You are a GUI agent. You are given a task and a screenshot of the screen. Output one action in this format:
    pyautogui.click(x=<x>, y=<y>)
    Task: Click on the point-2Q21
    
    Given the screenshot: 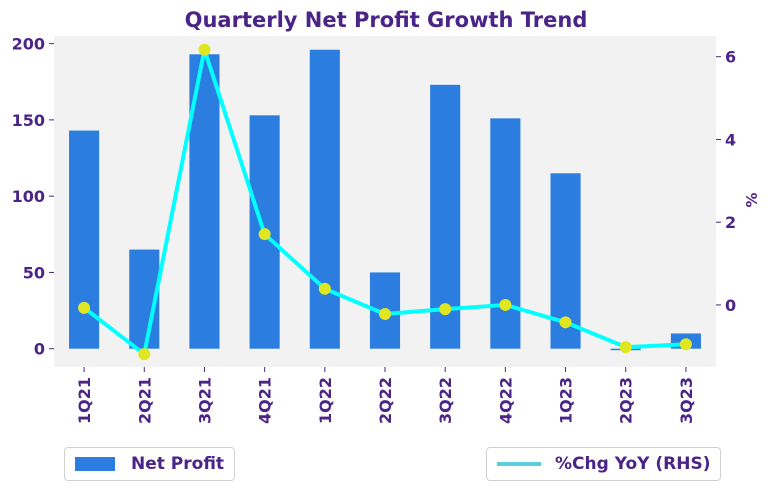 What is the action you would take?
    pyautogui.click(x=144, y=354)
    